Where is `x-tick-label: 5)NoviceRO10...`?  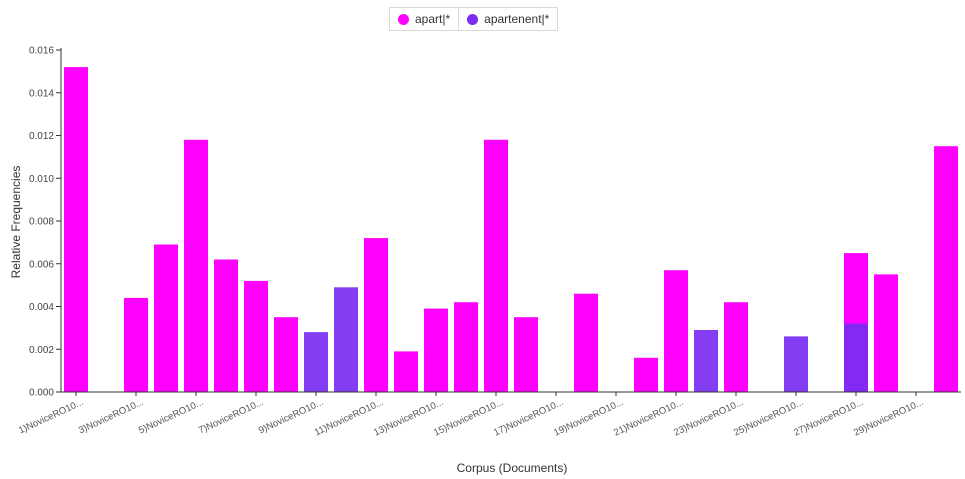 x-tick-label: 5)NoviceRO10... is located at coordinates (171, 417).